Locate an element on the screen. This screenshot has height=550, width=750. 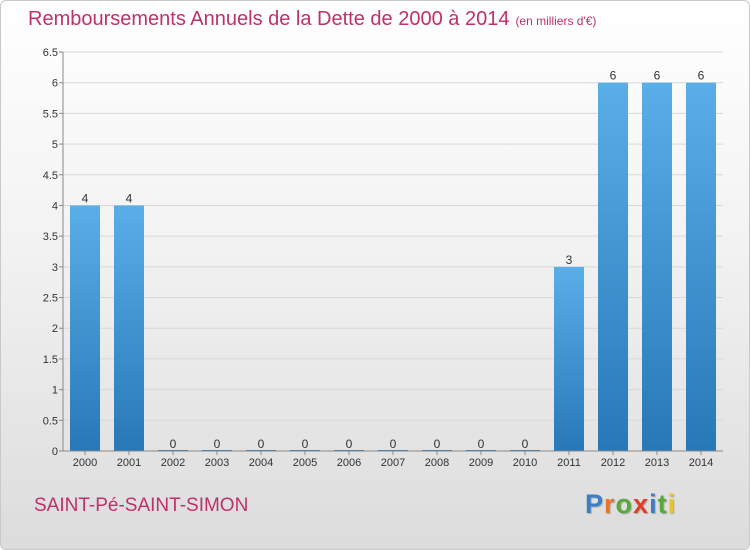
data-label-2014: 6 is located at coordinates (701, 76).